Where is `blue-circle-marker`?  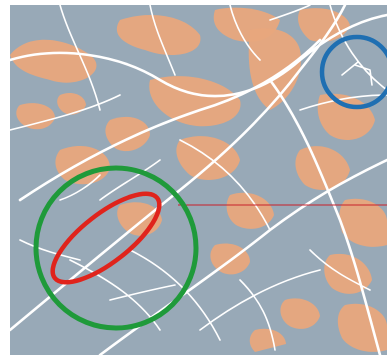
blue-circle-marker is located at coordinates (353, 72).